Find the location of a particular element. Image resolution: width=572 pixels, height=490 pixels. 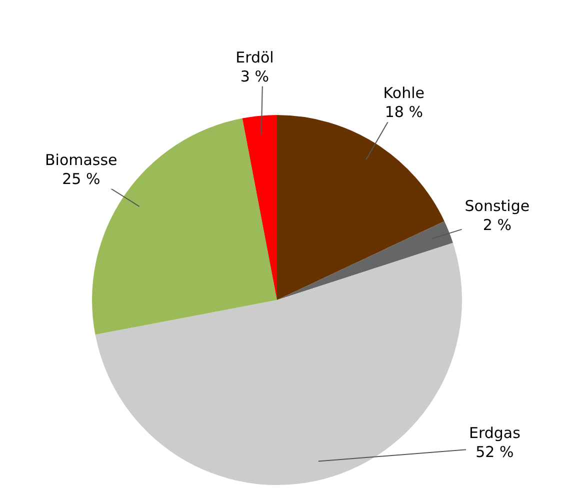

slice-label: Erdöl is located at coordinates (255, 57).